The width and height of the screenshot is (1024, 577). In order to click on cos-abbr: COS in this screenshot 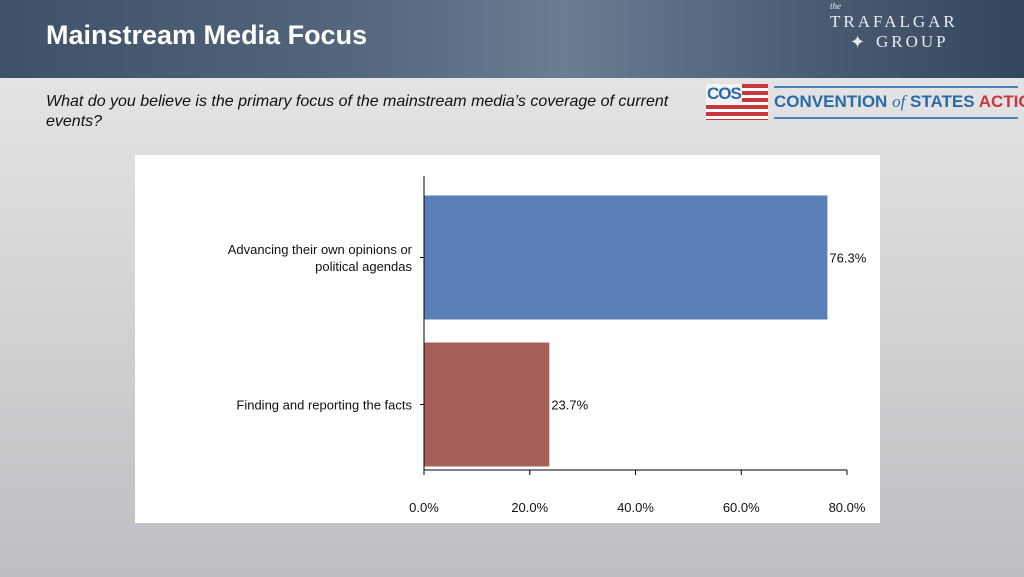, I will do `click(724, 94)`.